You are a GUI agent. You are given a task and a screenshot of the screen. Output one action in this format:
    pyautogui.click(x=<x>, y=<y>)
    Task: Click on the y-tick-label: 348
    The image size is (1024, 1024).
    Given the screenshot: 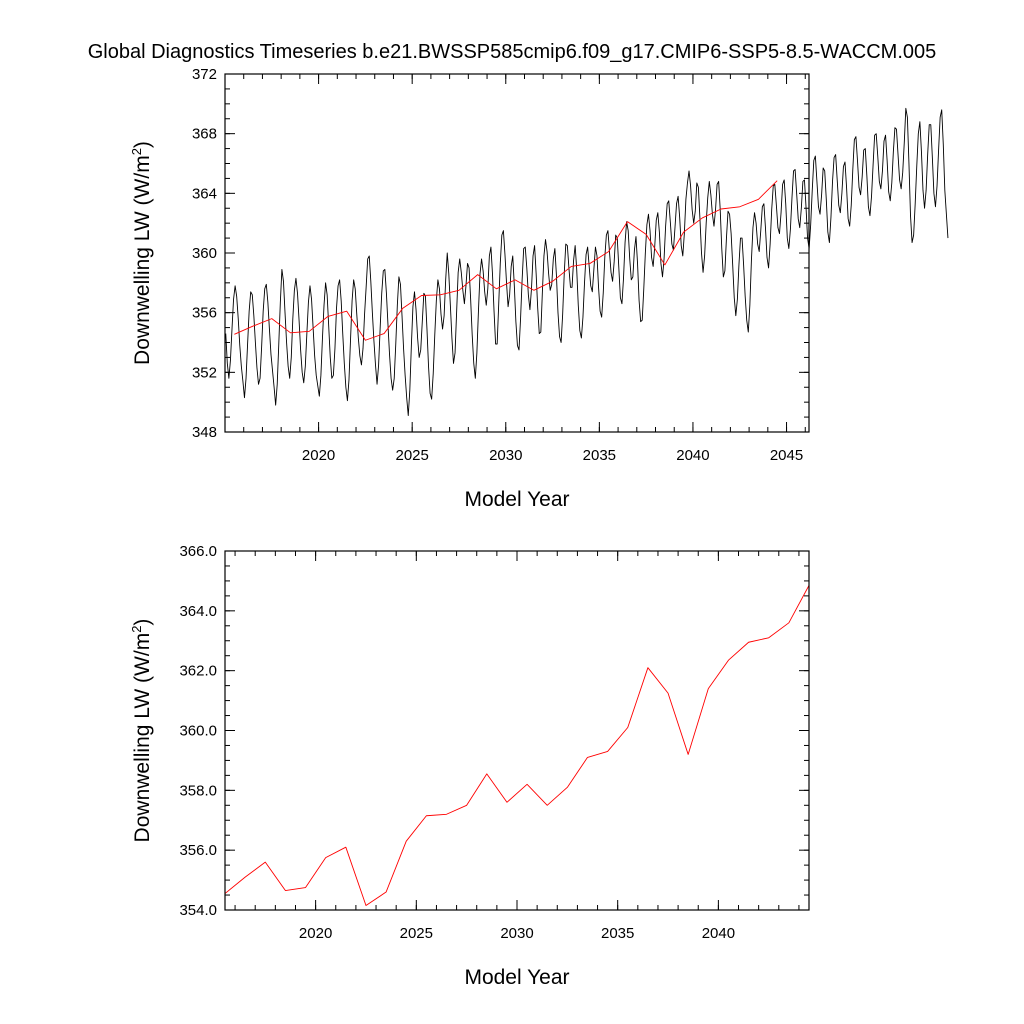 What is the action you would take?
    pyautogui.click(x=204, y=432)
    